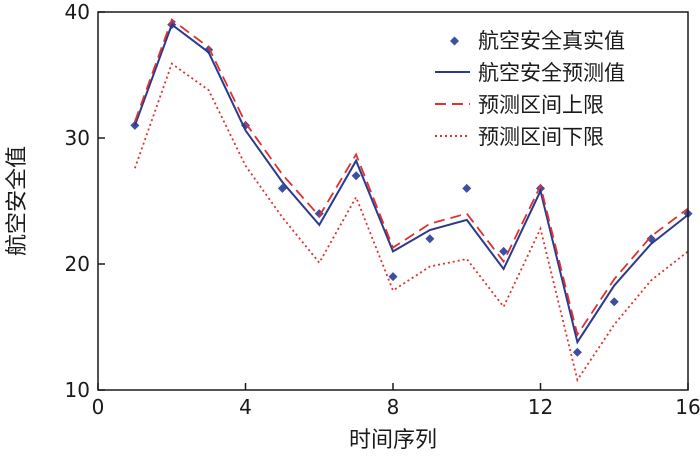 This screenshot has height=460, width=700. Describe the element at coordinates (551, 73) in the screenshot. I see `legend-label-2: 航空安全预测值` at that location.